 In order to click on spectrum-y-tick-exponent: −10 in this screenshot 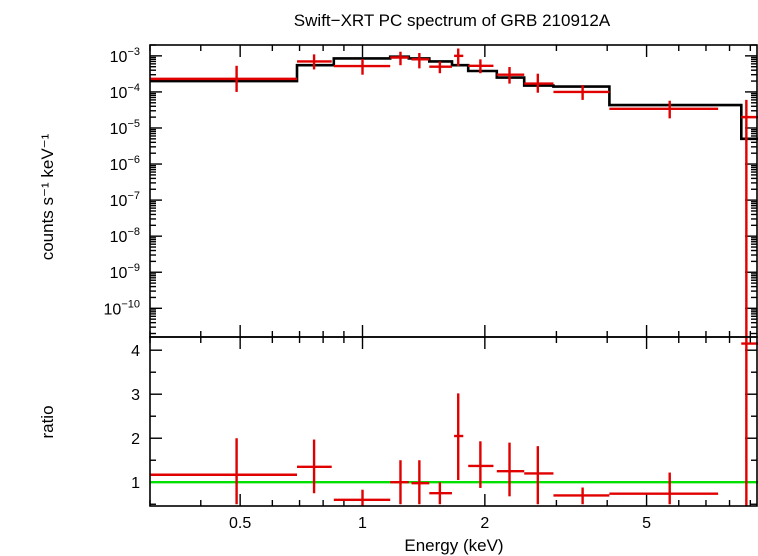, I will do `click(130, 304)`.